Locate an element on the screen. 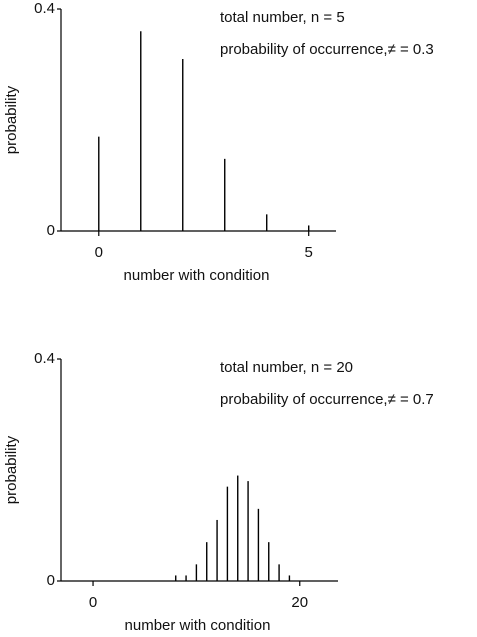 This screenshot has height=637, width=477. annotation: probability of occurrence,≠ = 0.7 is located at coordinates (327, 399).